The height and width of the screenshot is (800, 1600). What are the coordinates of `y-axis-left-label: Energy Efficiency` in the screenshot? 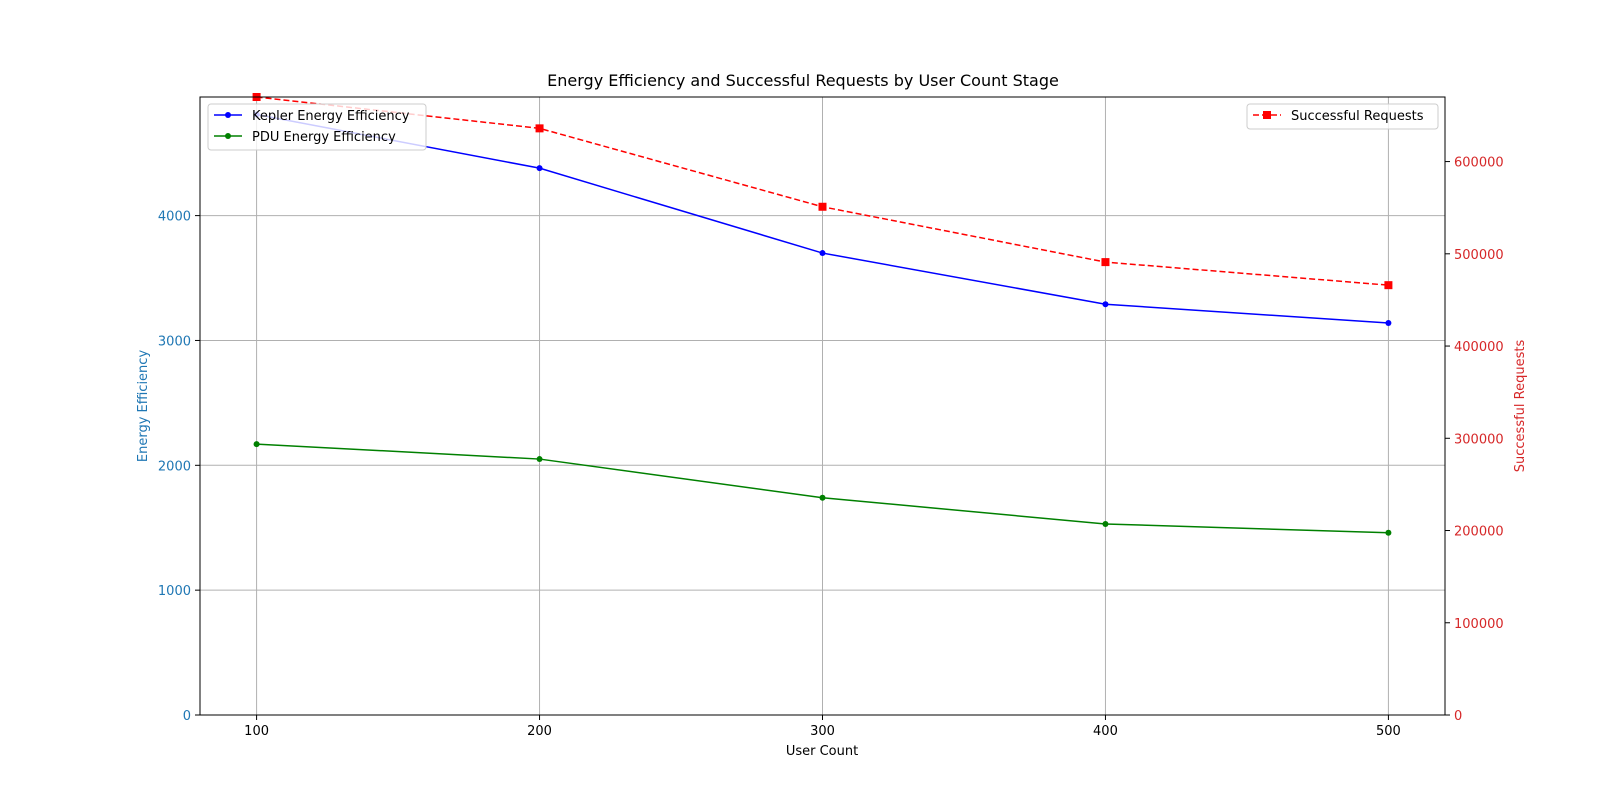 It's located at (143, 406).